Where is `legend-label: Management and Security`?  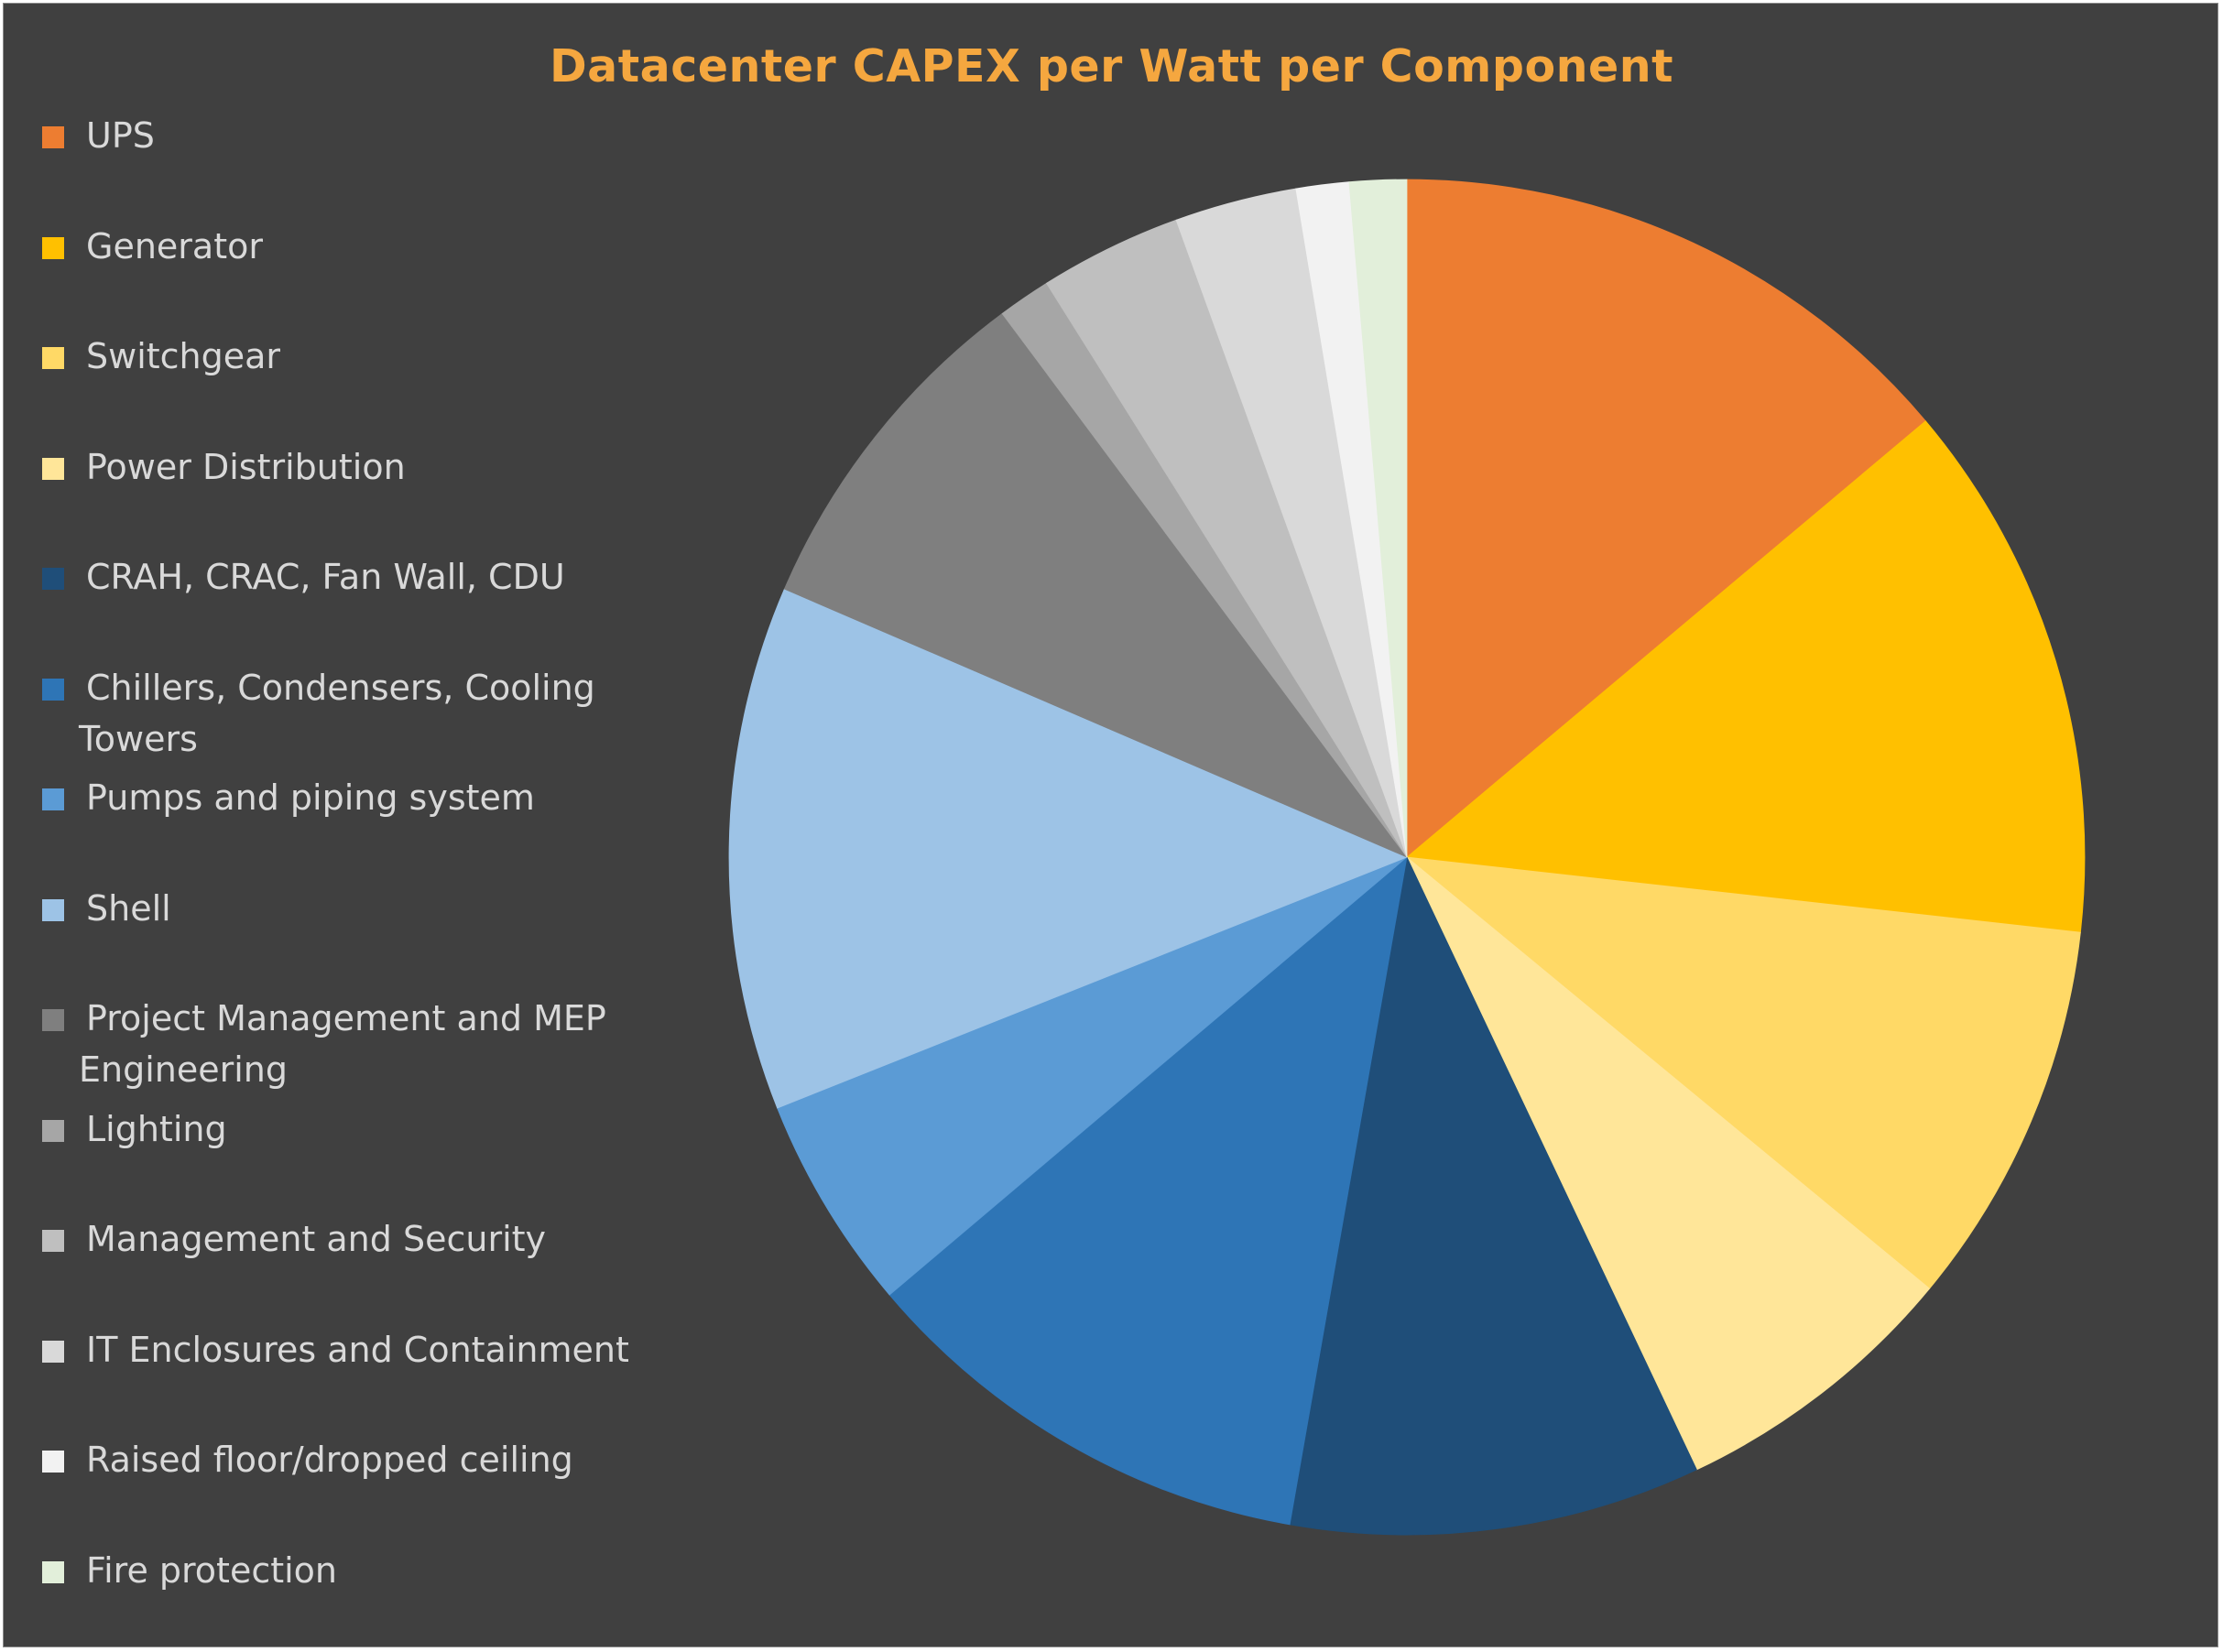
legend-label: Management and Security is located at coordinates (316, 1239).